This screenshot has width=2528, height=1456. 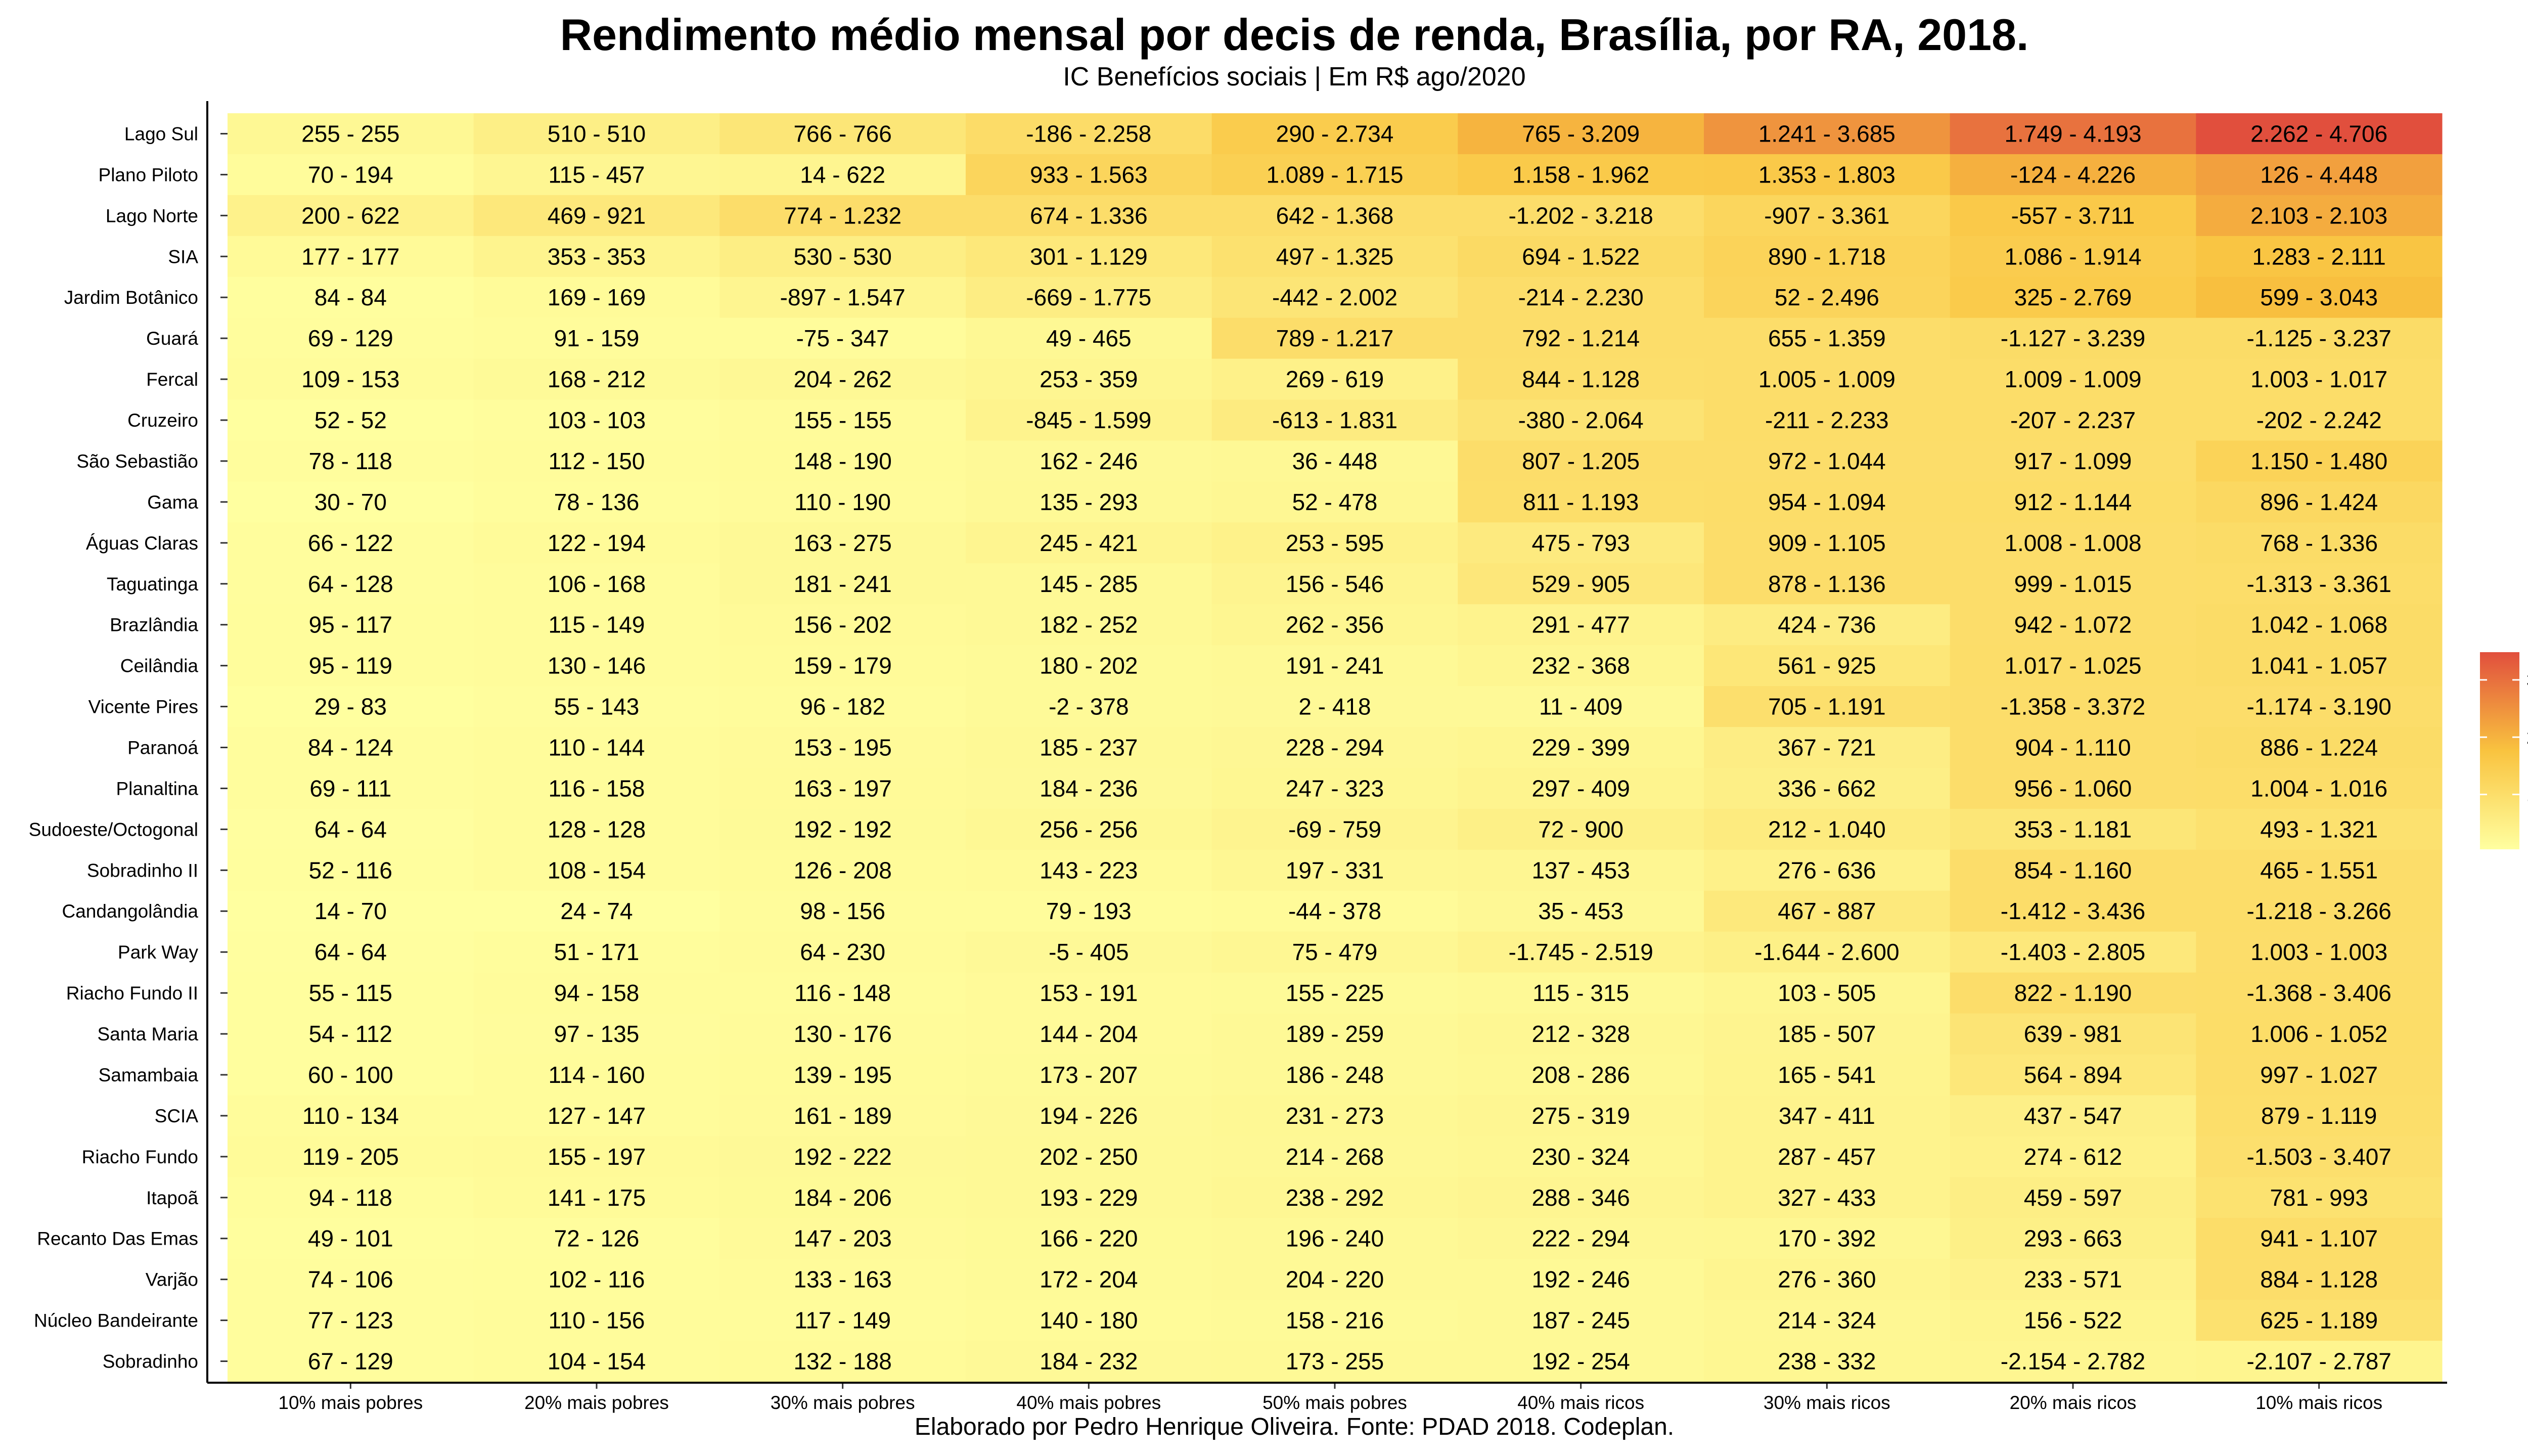 I want to click on cell-label: 197 - 331, so click(x=1335, y=870).